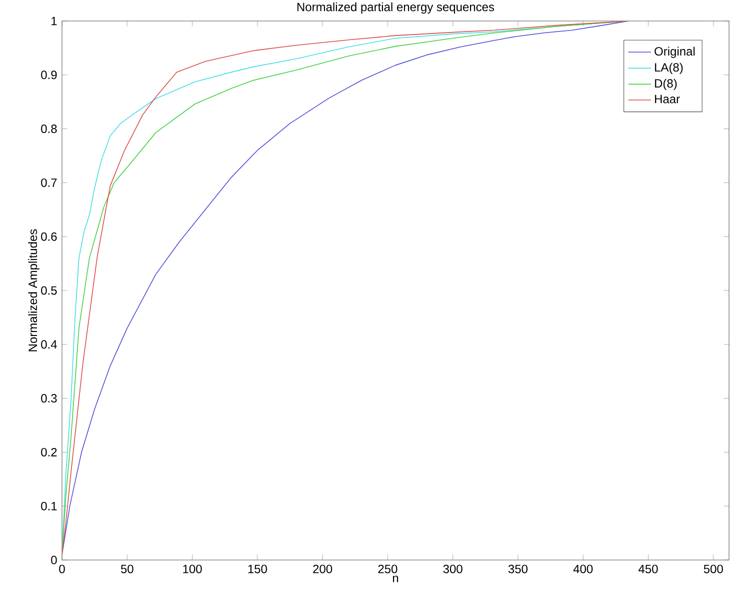 The width and height of the screenshot is (730, 602). I want to click on chart-title: Normalized partial energy sequences, so click(395, 8).